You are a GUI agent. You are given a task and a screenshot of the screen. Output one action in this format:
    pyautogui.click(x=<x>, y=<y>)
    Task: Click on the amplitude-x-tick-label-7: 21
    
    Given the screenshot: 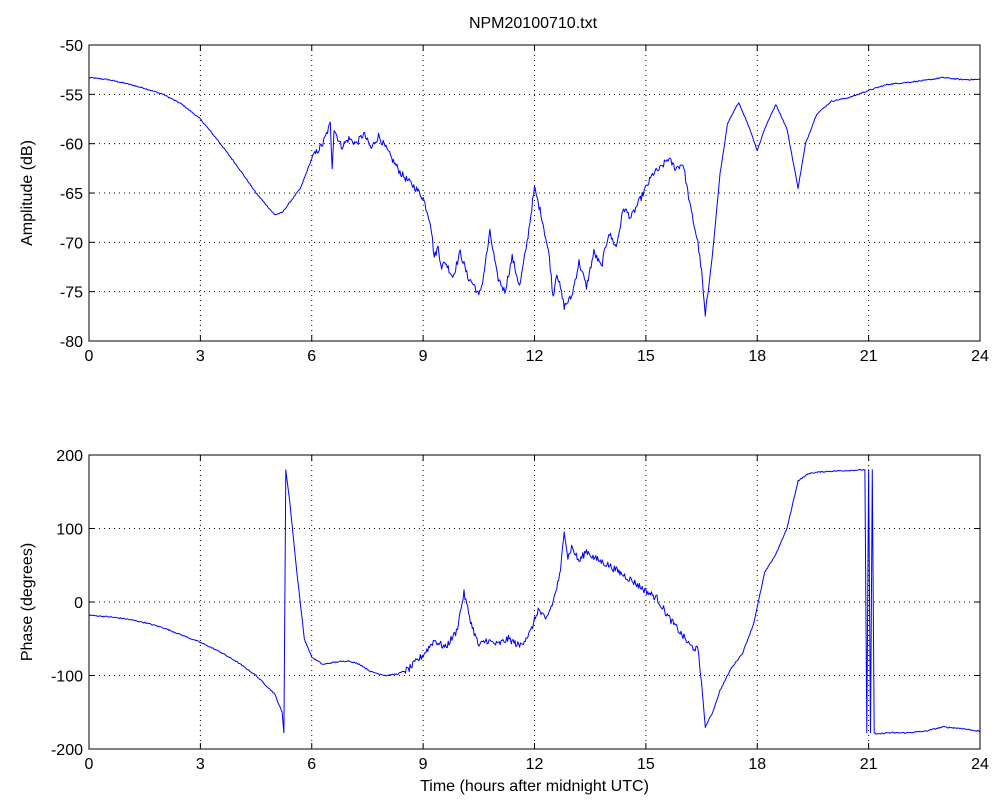 What is the action you would take?
    pyautogui.click(x=869, y=356)
    